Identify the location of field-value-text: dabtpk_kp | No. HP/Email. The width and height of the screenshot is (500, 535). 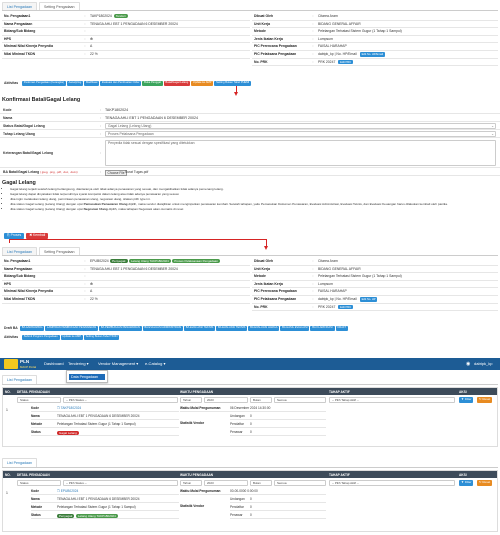
(337, 298).